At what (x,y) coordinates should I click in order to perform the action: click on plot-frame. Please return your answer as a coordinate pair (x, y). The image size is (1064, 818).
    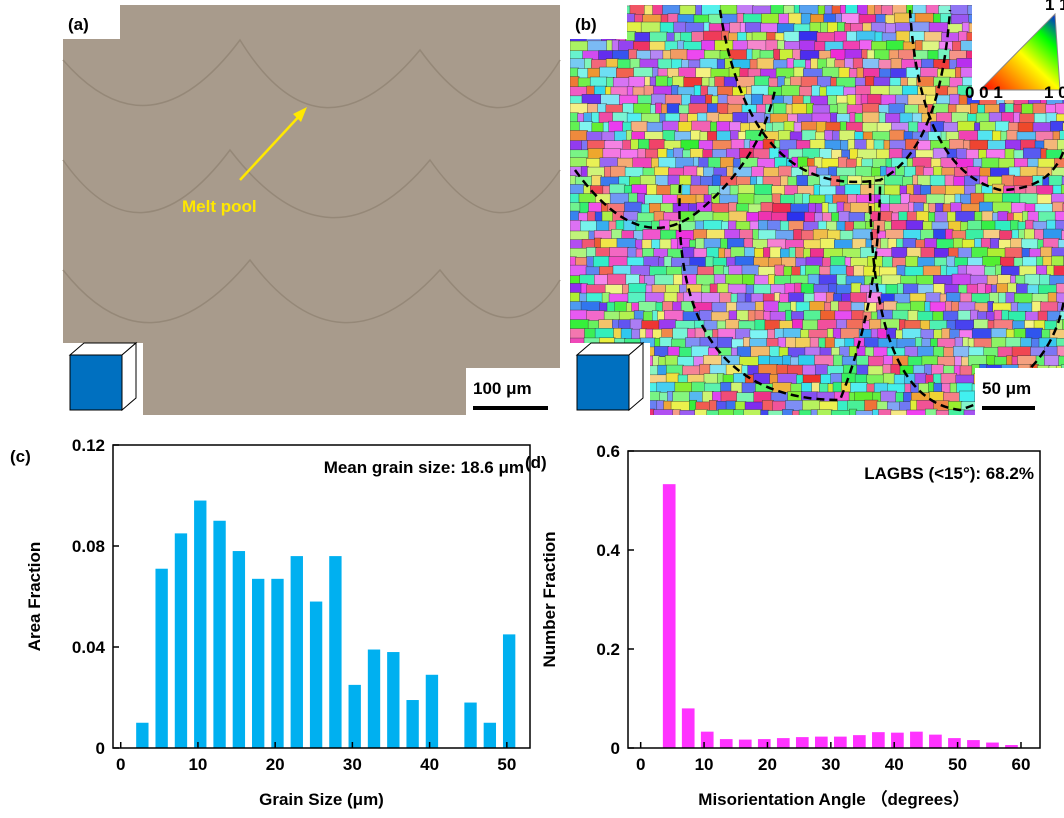
    Looking at the image, I should click on (834, 599).